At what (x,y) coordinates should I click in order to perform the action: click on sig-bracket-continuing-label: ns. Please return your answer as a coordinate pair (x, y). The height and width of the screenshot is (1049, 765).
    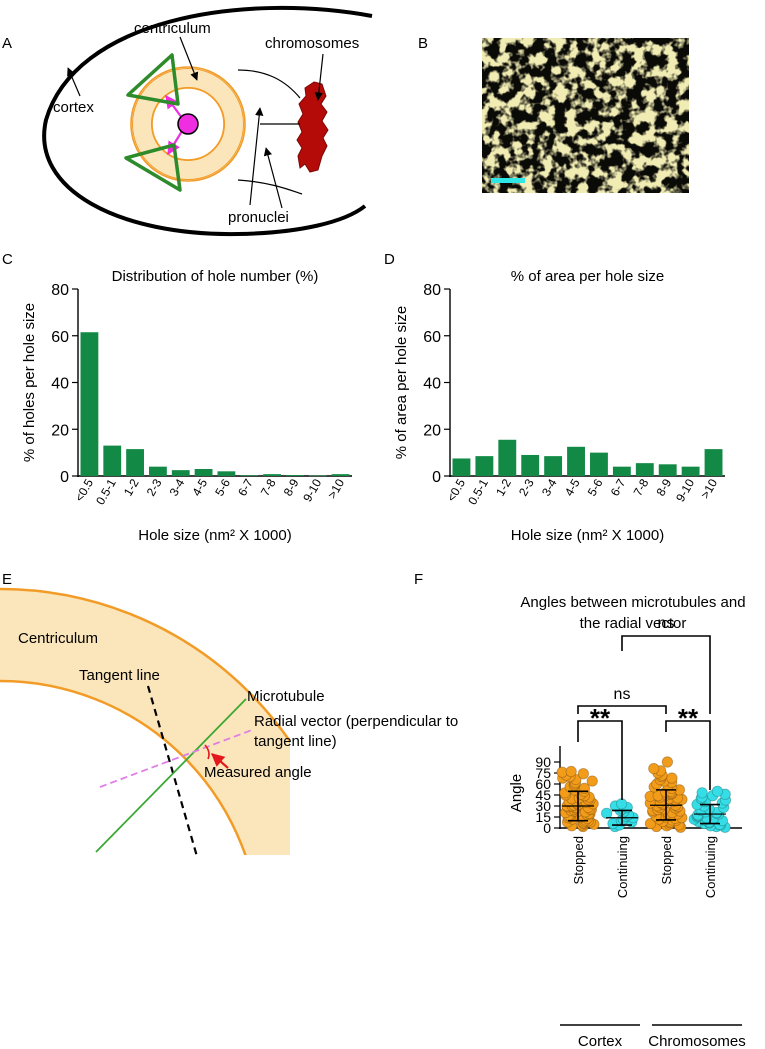
    Looking at the image, I should click on (666, 623).